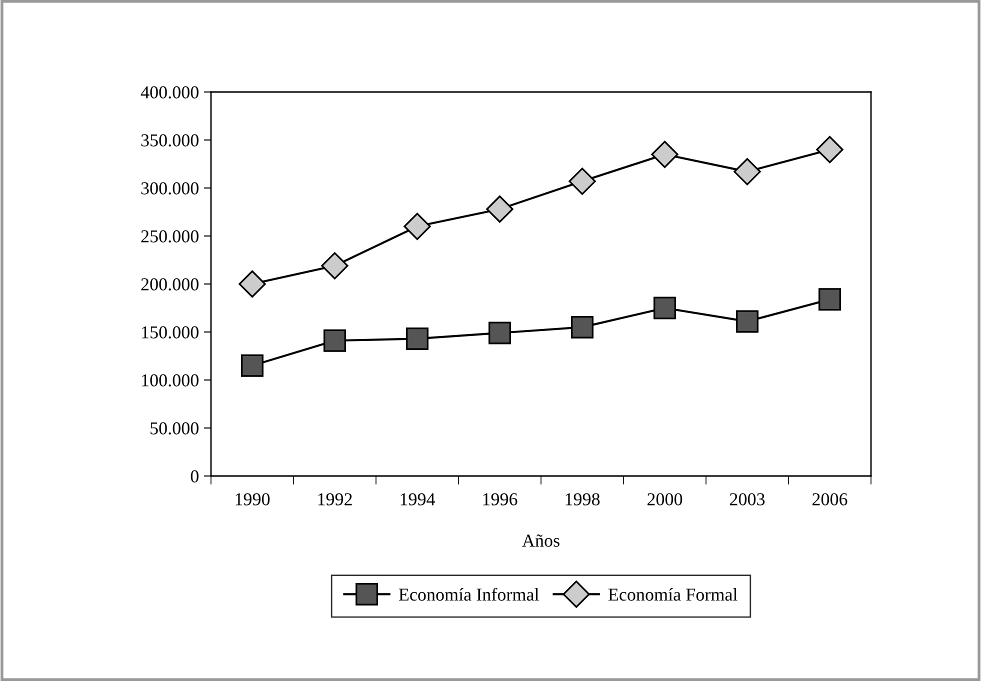  I want to click on x-tick-label: 1998, so click(583, 499).